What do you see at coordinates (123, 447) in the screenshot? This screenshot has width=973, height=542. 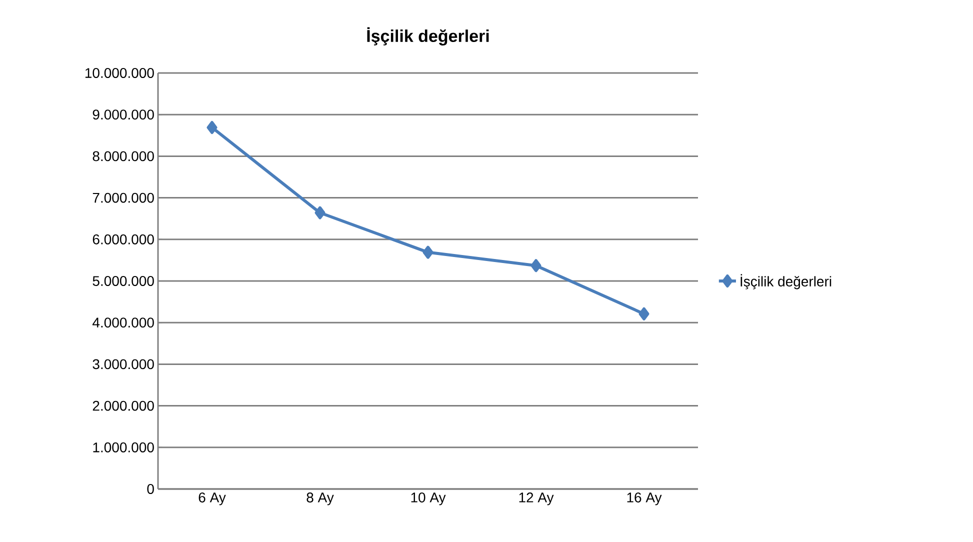 I see `y-tick-label: 1.000.000` at bounding box center [123, 447].